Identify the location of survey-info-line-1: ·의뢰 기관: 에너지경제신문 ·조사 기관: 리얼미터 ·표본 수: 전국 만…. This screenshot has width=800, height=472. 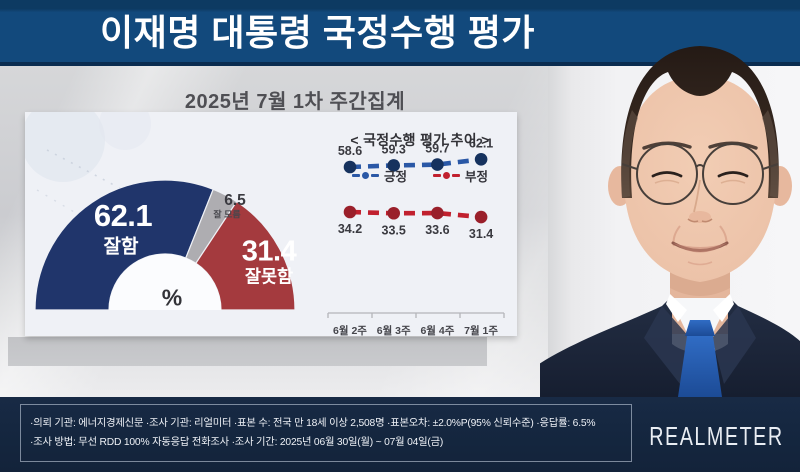
(313, 423).